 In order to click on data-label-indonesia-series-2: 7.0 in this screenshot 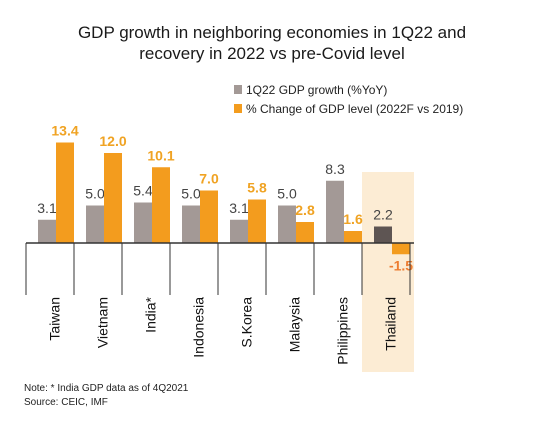, I will do `click(209, 179)`.